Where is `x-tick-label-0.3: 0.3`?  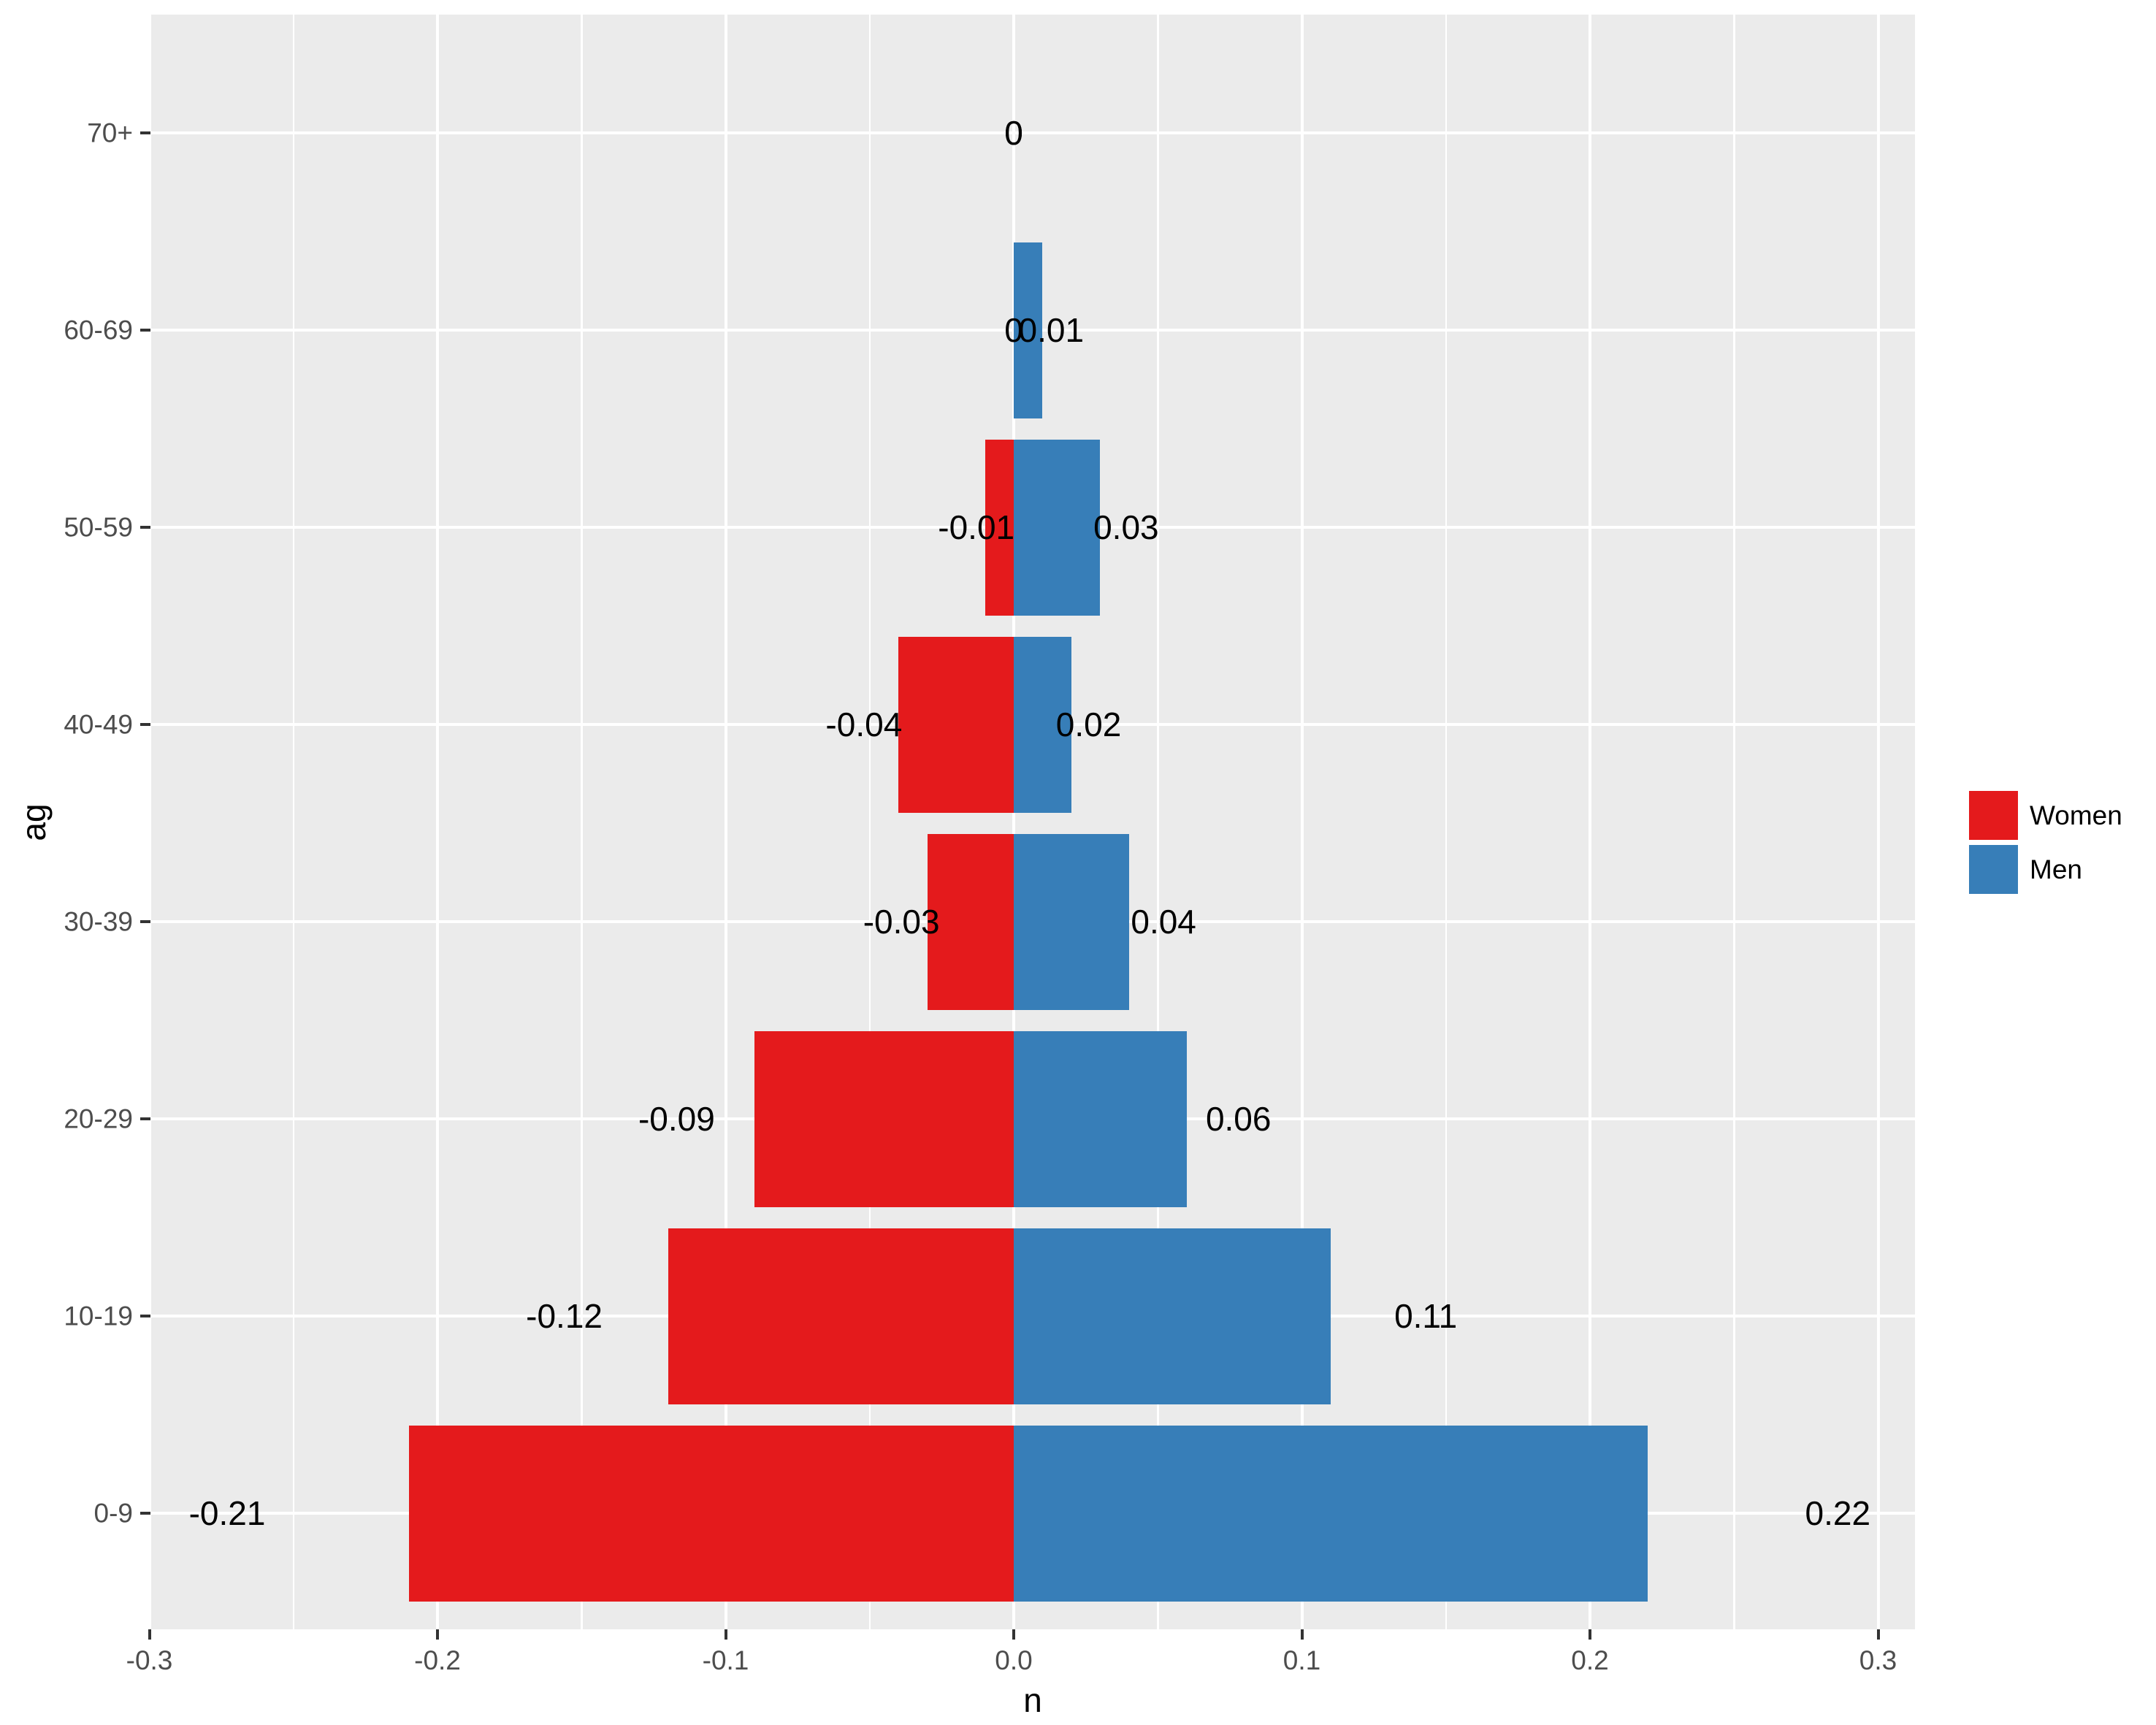
x-tick-label-0.3: 0.3 is located at coordinates (1878, 1660).